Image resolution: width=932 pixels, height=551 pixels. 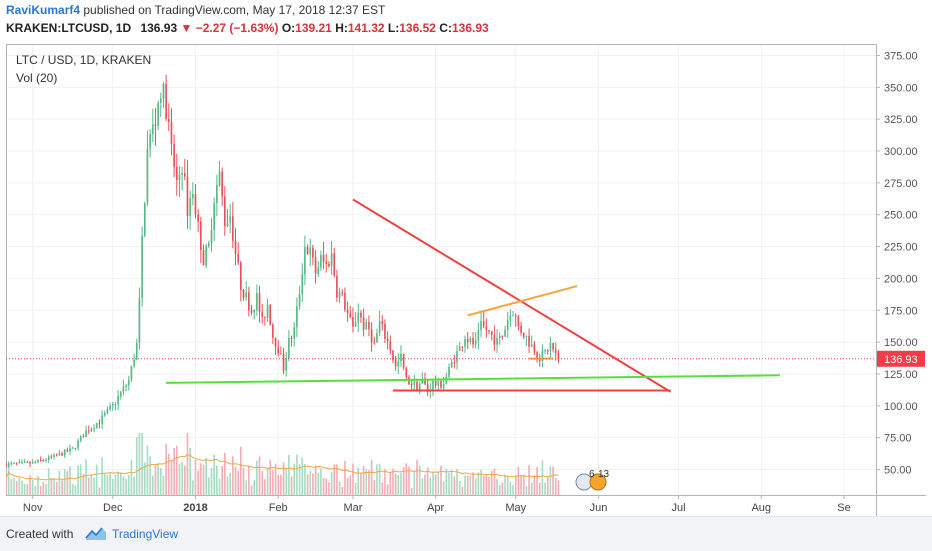 What do you see at coordinates (145, 534) in the screenshot?
I see `tradingview-link: TradingView` at bounding box center [145, 534].